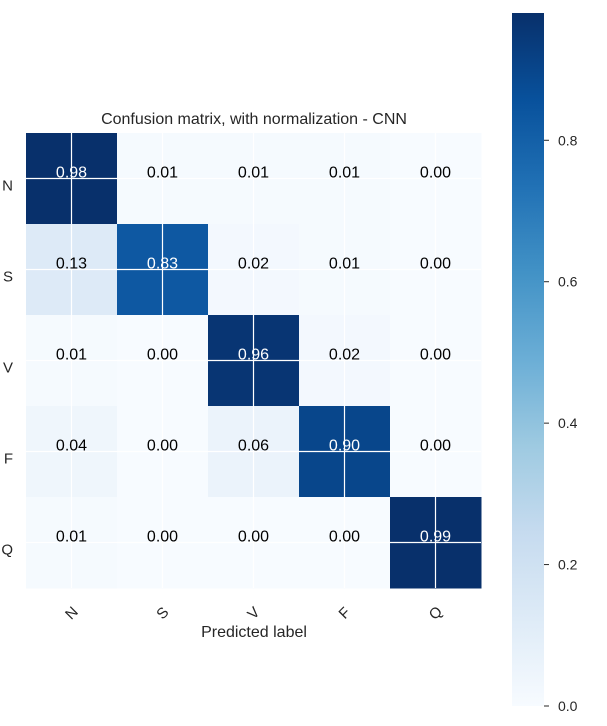 The width and height of the screenshot is (607, 726). I want to click on cell-value-label: 0.98, so click(71, 173).